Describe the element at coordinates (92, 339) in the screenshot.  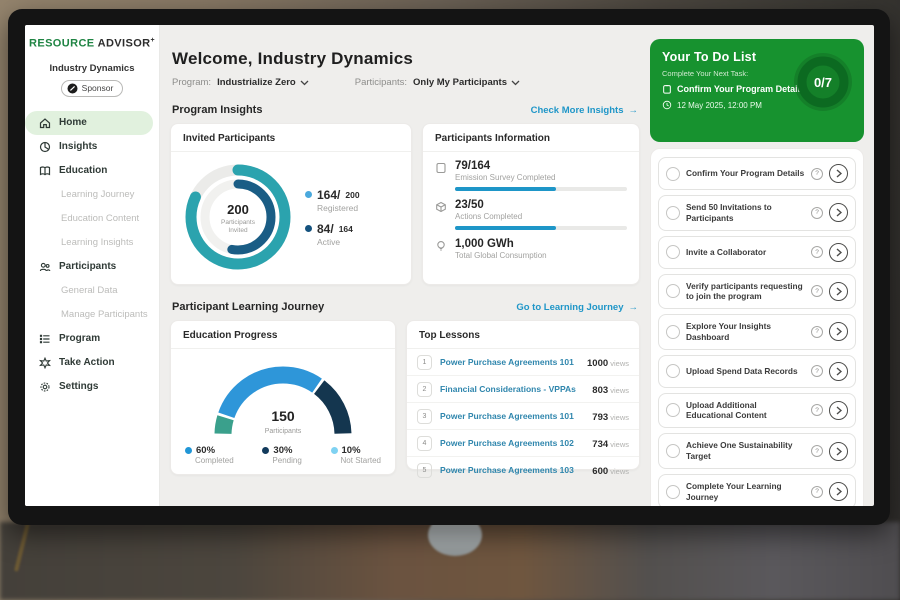
I see `sidebar-item-program: Program` at that location.